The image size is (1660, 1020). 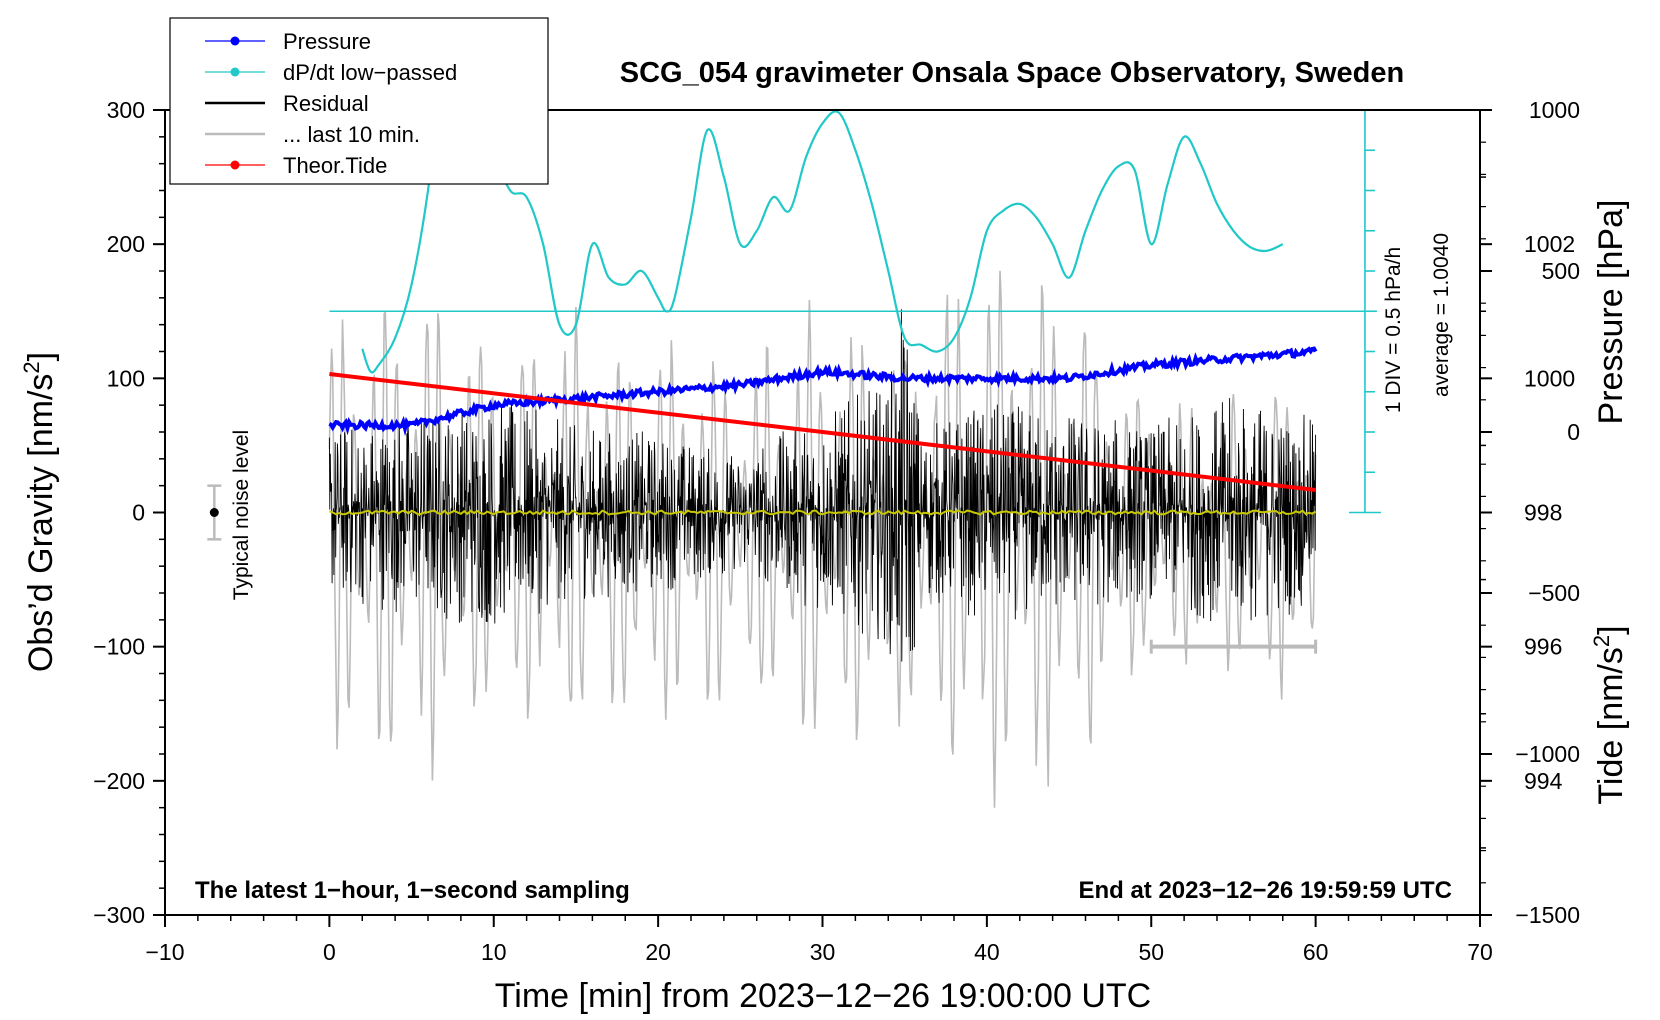 What do you see at coordinates (1573, 432) in the screenshot?
I see `tide-tick-label: 0` at bounding box center [1573, 432].